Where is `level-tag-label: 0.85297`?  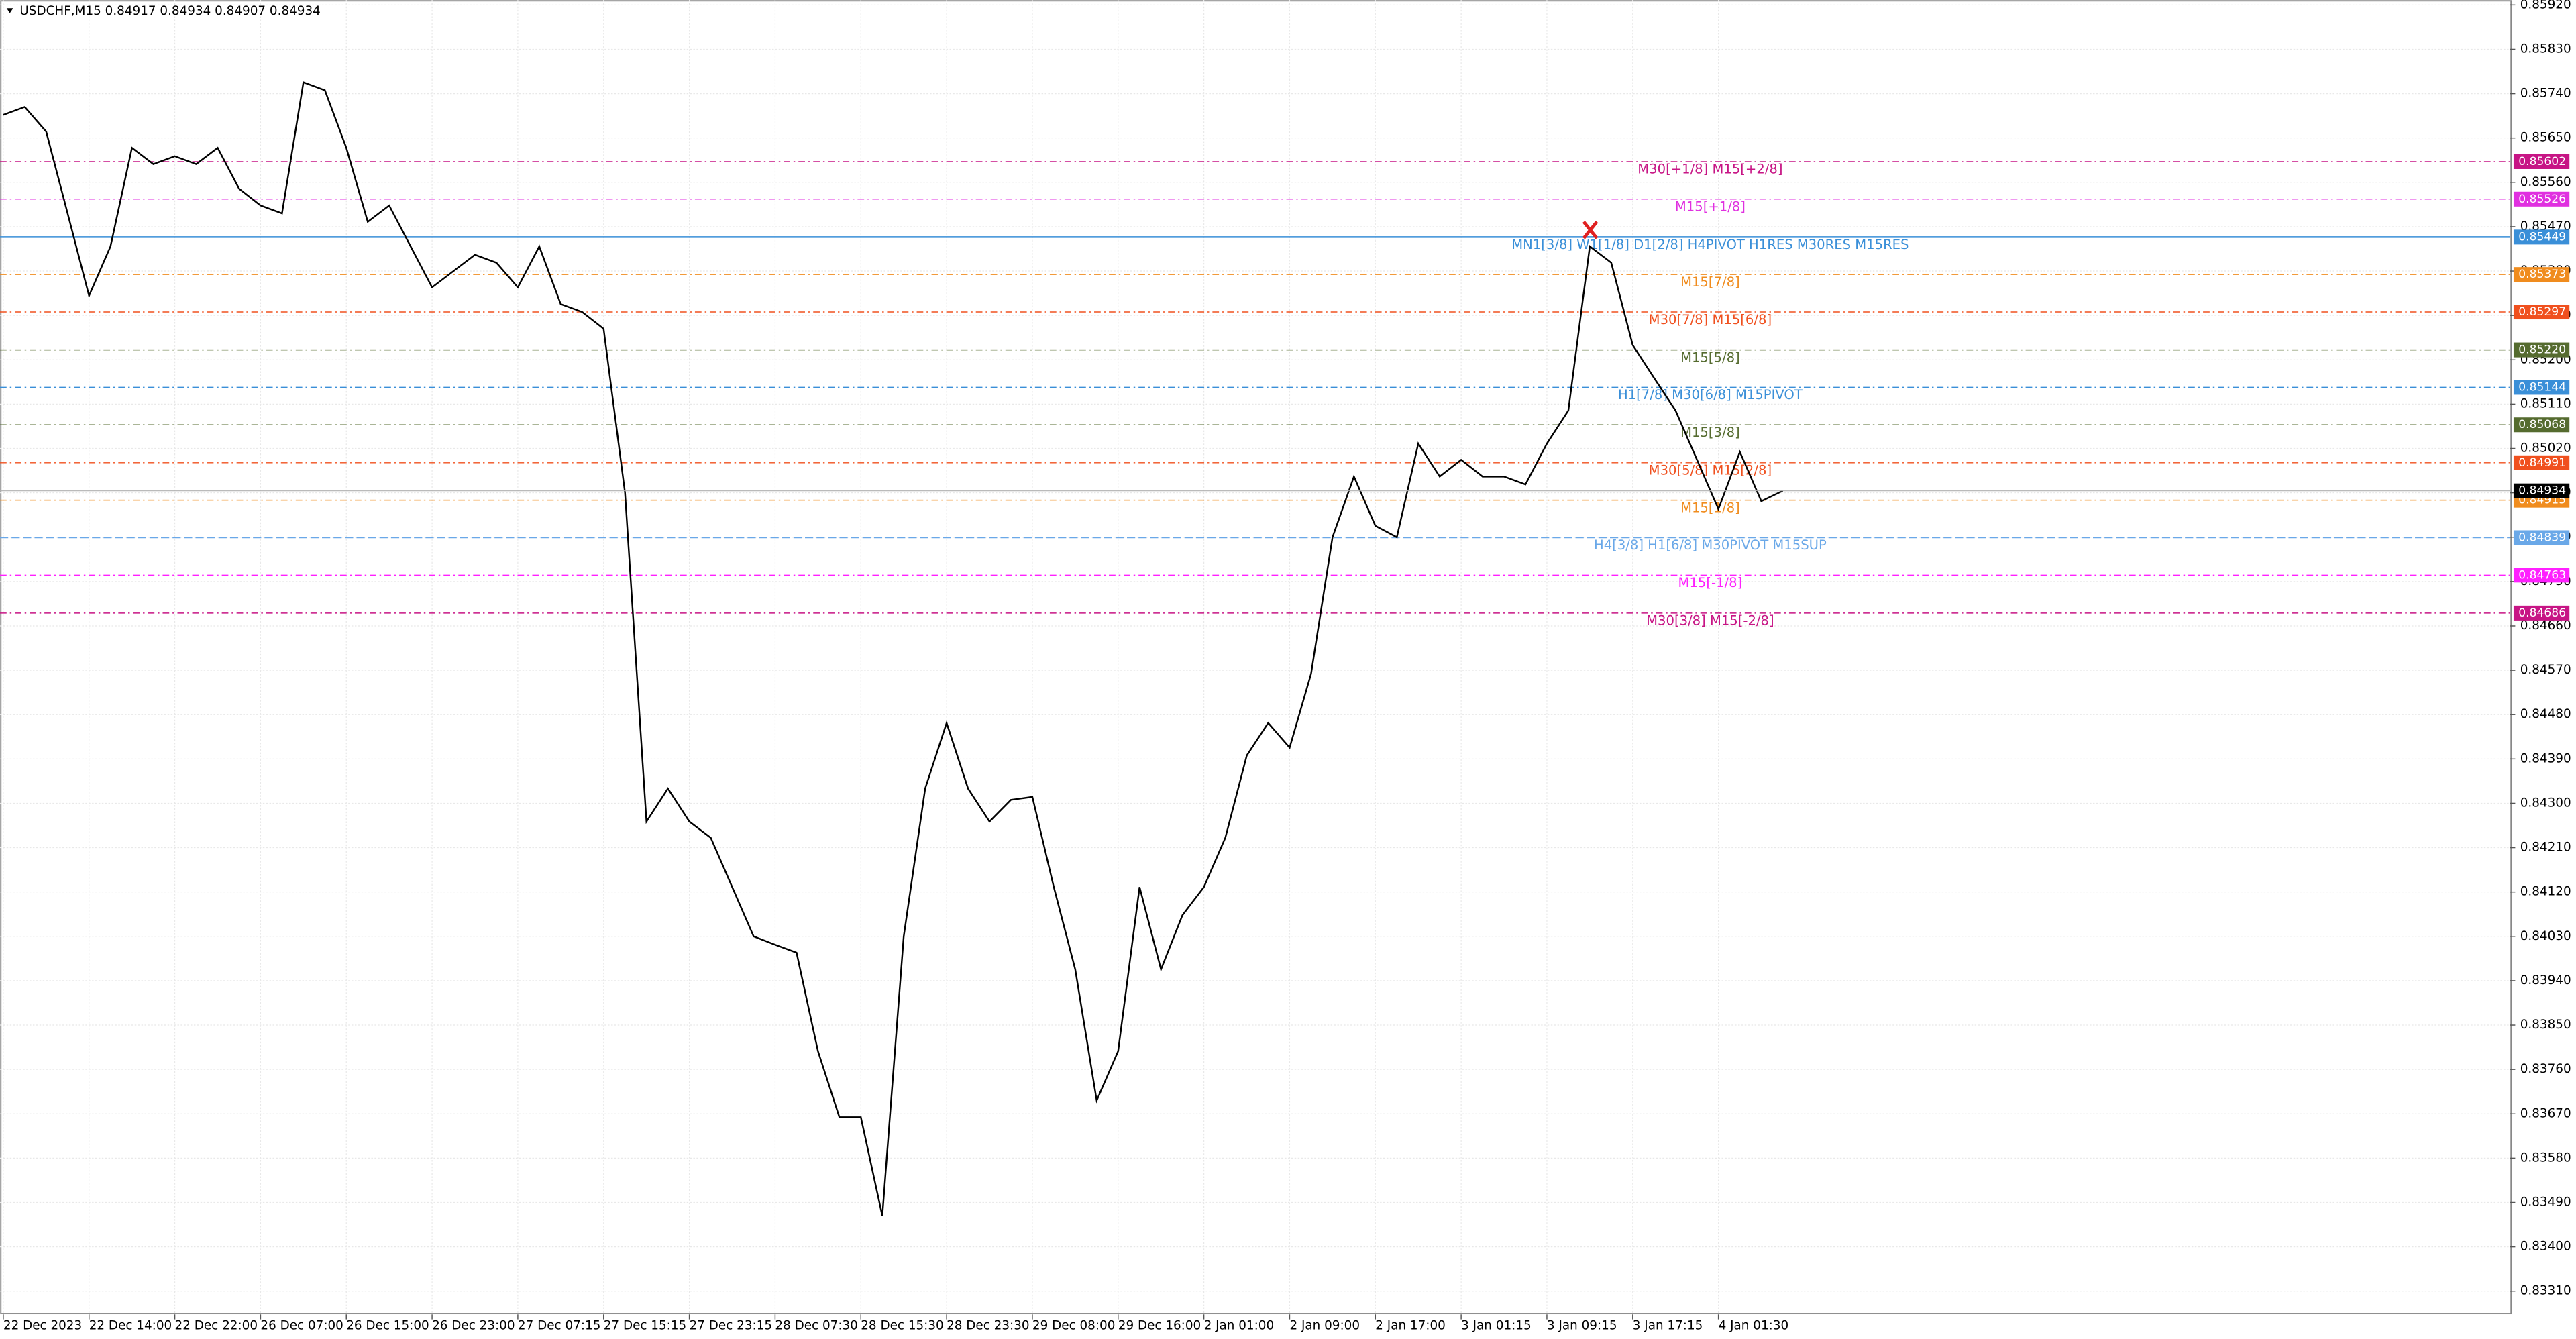
level-tag-label: 0.85297 is located at coordinates (2542, 312).